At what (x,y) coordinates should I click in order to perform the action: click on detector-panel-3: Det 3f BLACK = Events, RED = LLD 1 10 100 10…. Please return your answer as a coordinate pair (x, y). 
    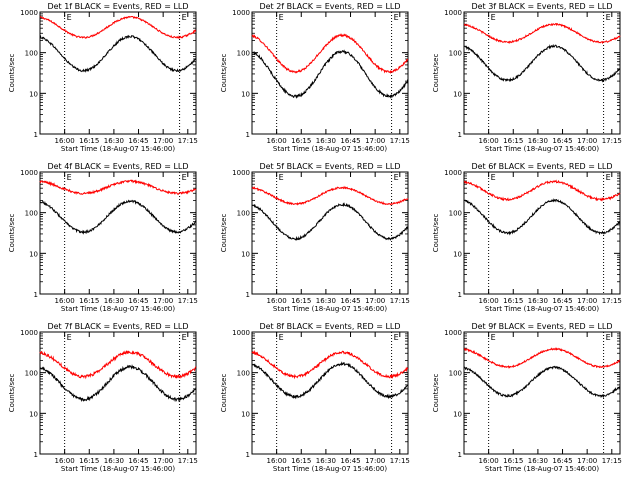
    Looking at the image, I should click on (527, 77).